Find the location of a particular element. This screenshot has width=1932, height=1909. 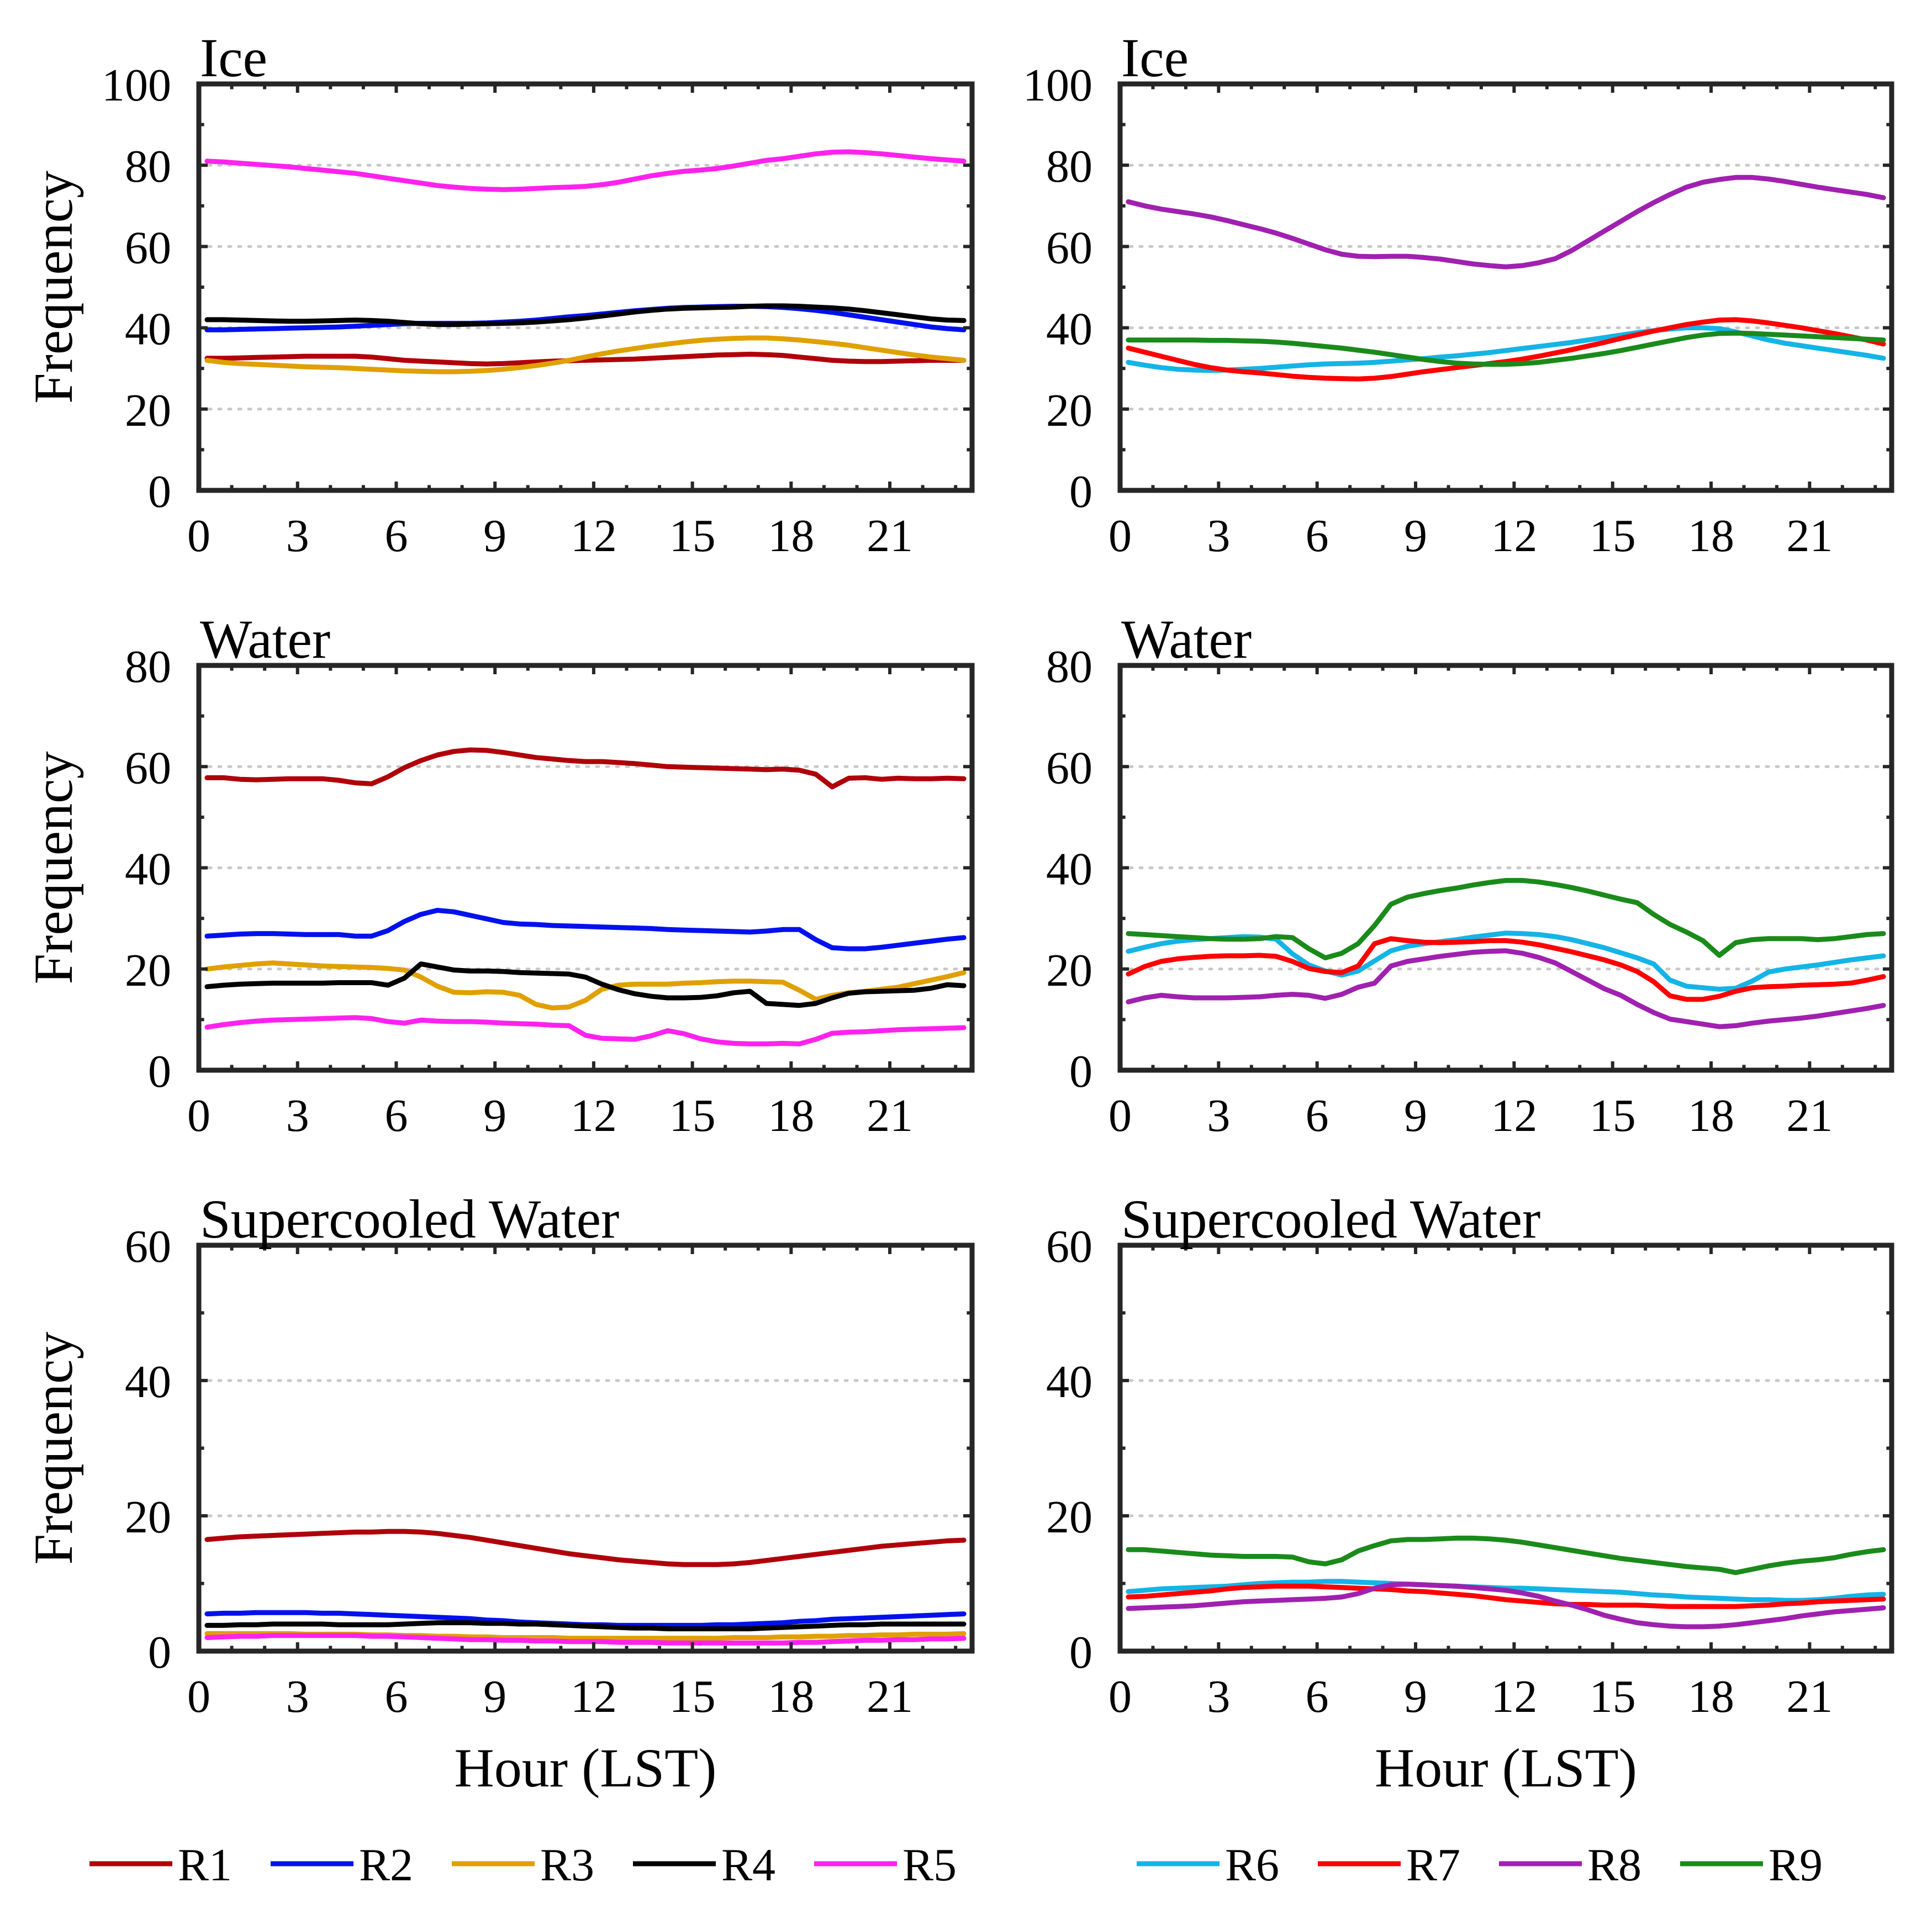

legend-1: R1 R2 R3 R4 R5 is located at coordinates (523, 1865).